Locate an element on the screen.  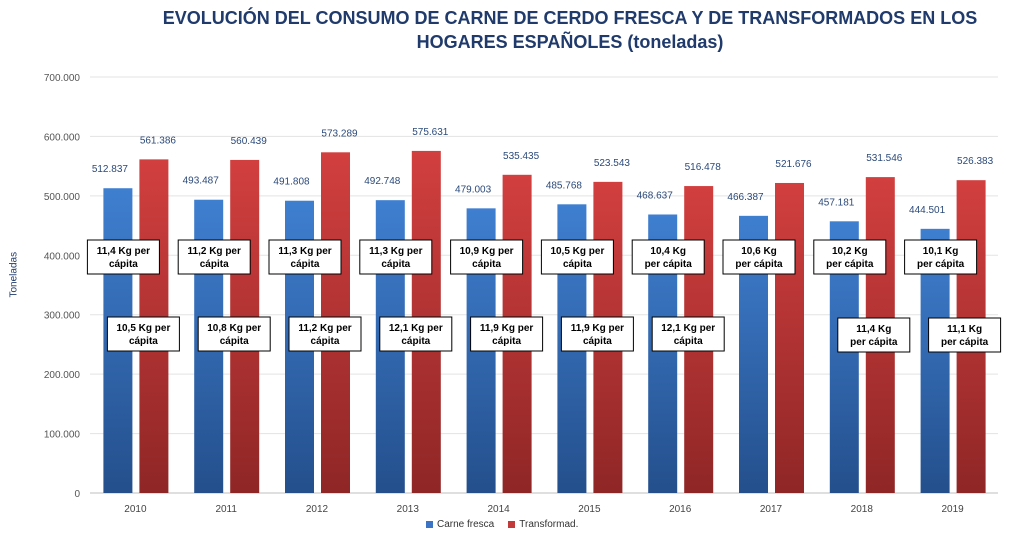
legend: Carne fresca Transformad. is located at coordinates (502, 524).